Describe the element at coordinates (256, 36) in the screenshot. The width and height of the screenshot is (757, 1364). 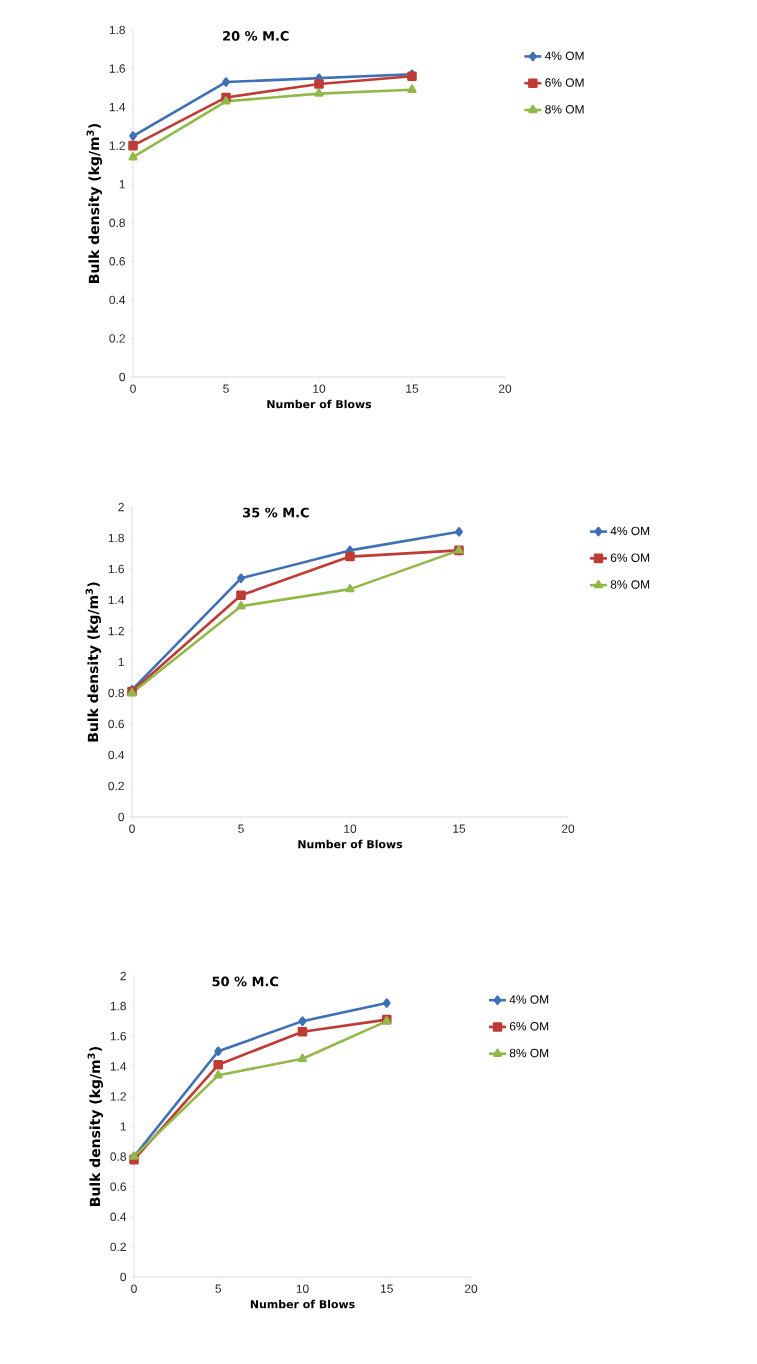
I see `chart-title: 20 % M.C` at that location.